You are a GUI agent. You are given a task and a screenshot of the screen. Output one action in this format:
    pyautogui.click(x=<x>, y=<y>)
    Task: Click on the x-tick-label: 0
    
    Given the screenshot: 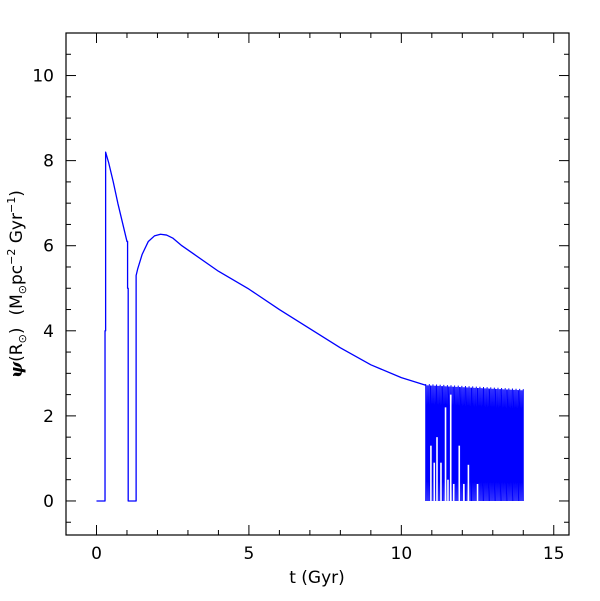 What is the action you would take?
    pyautogui.click(x=96, y=554)
    